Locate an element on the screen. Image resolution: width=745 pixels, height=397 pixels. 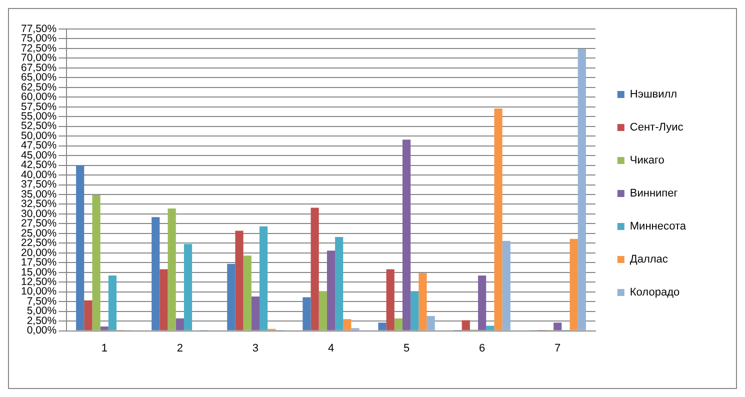
legend-label: Колорадо is located at coordinates (655, 292).